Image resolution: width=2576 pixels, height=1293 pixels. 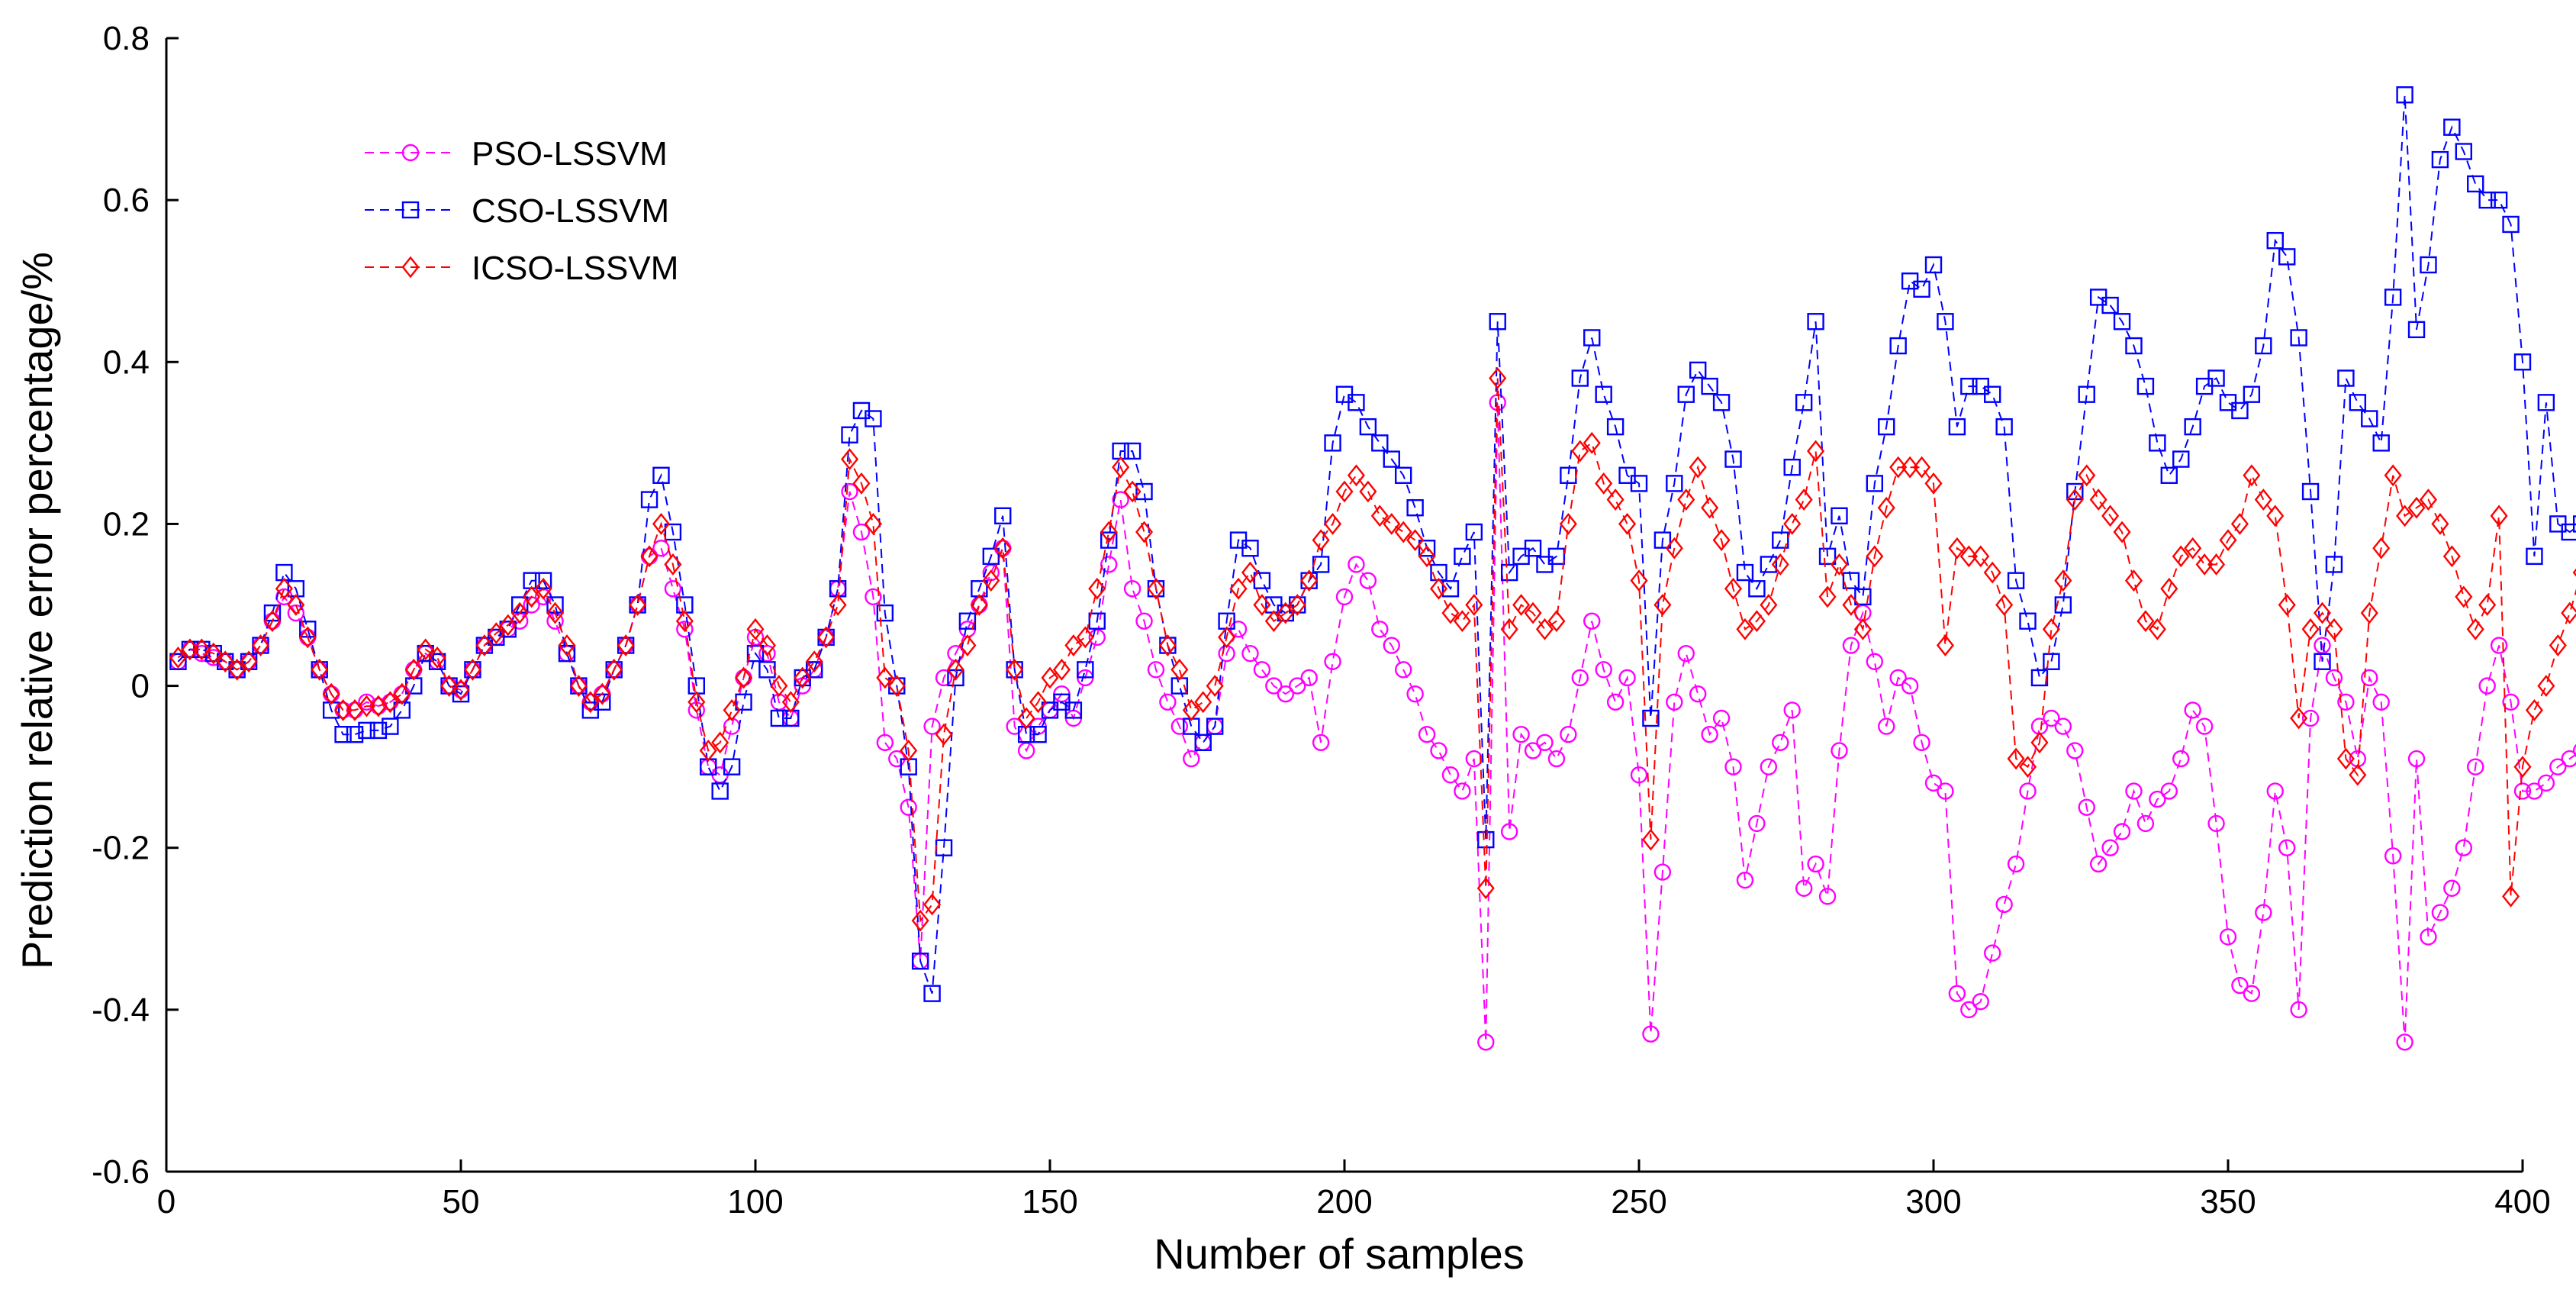 What do you see at coordinates (461, 1201) in the screenshot?
I see `x-tick-label: 50` at bounding box center [461, 1201].